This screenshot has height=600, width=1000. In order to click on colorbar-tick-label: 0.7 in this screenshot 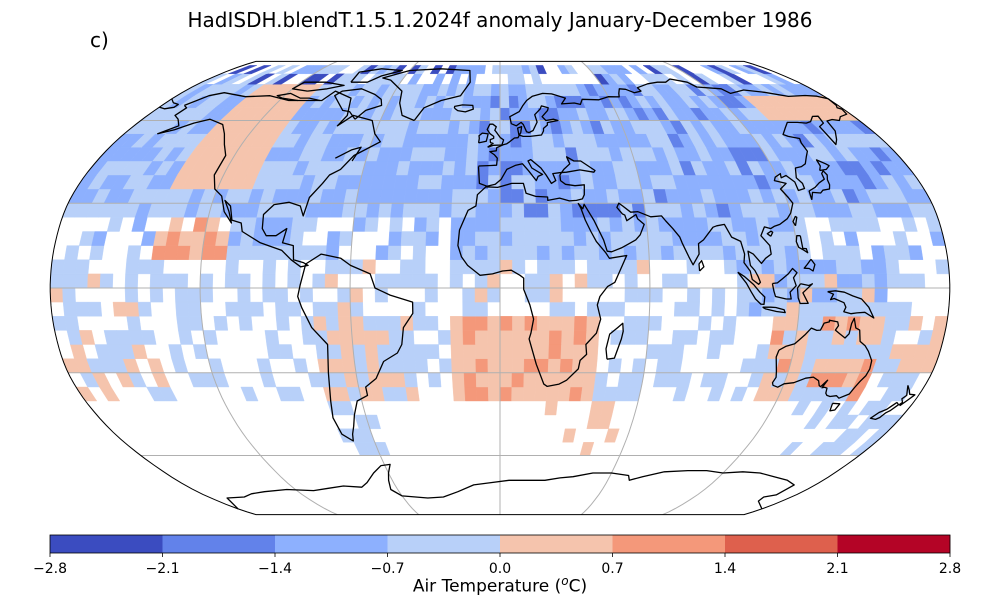, I will do `click(612, 569)`.